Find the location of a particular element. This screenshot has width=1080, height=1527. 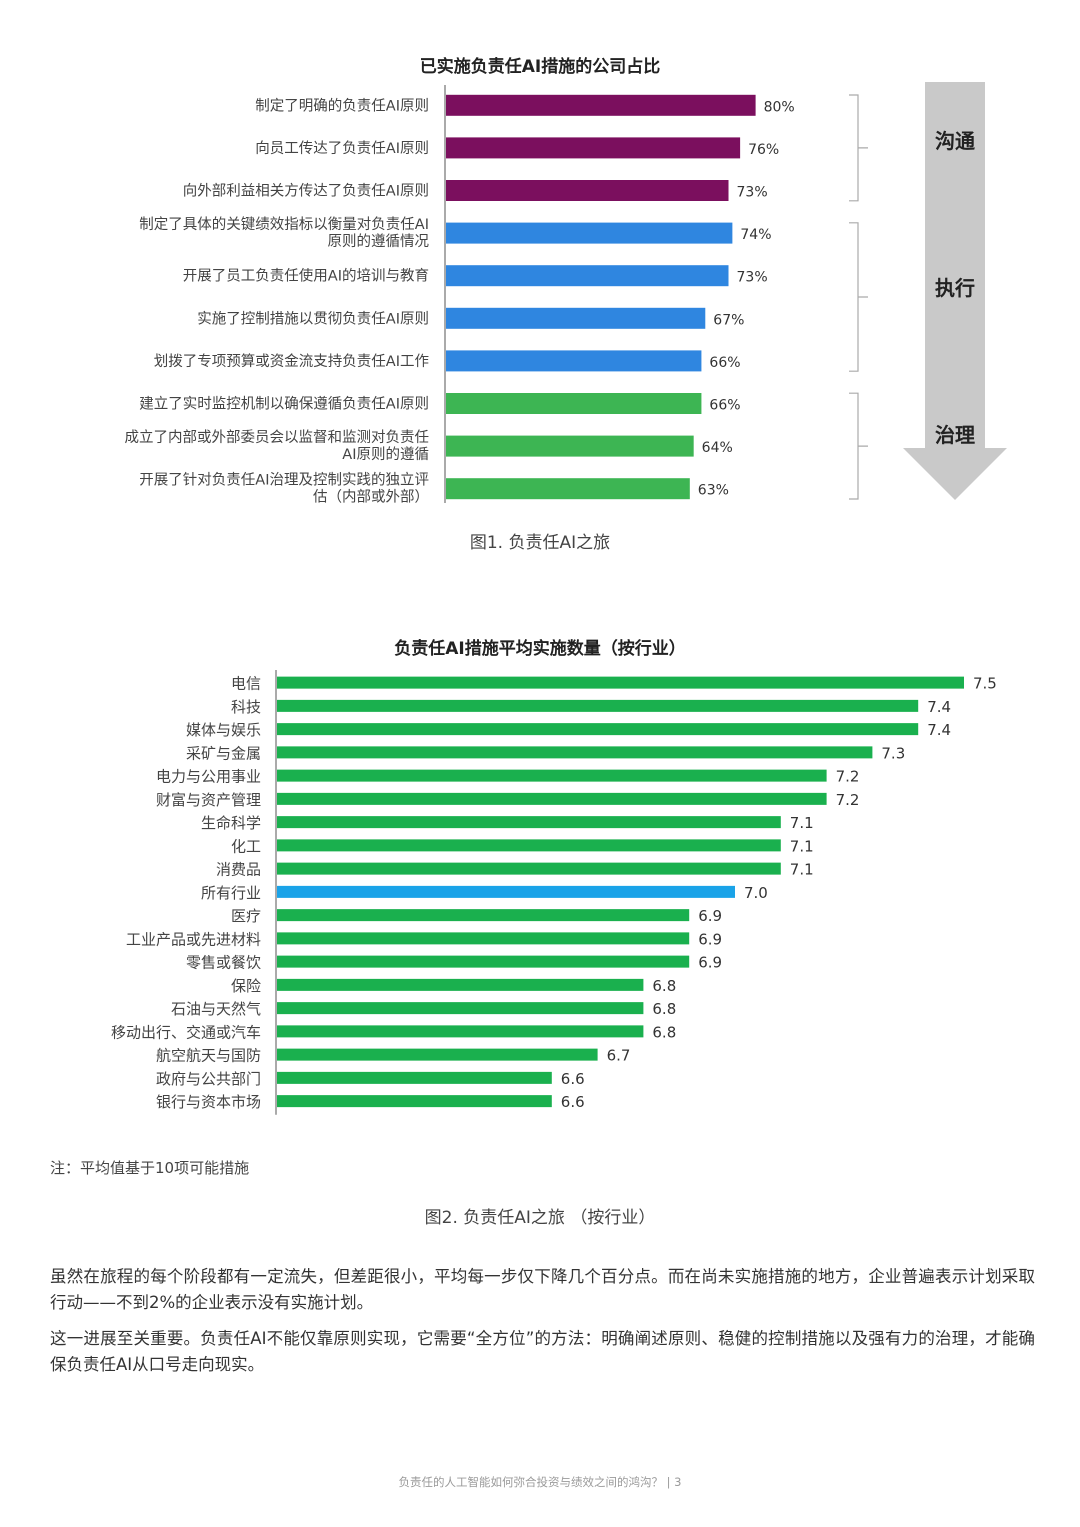

chart2-category-label: 工业产品或先进材料 is located at coordinates (193, 939).